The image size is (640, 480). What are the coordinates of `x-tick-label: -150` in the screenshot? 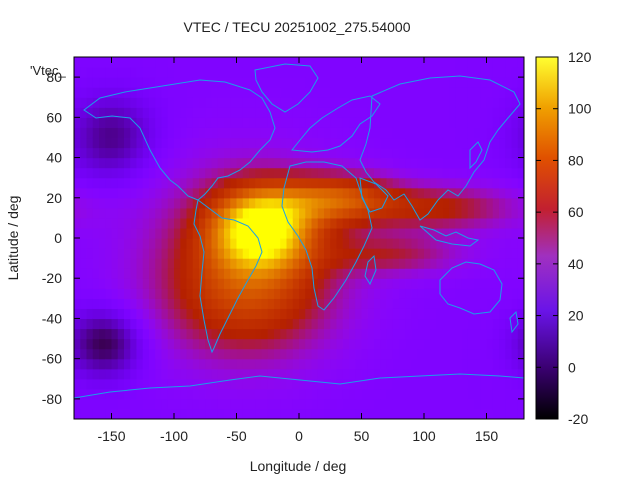 It's located at (111, 436).